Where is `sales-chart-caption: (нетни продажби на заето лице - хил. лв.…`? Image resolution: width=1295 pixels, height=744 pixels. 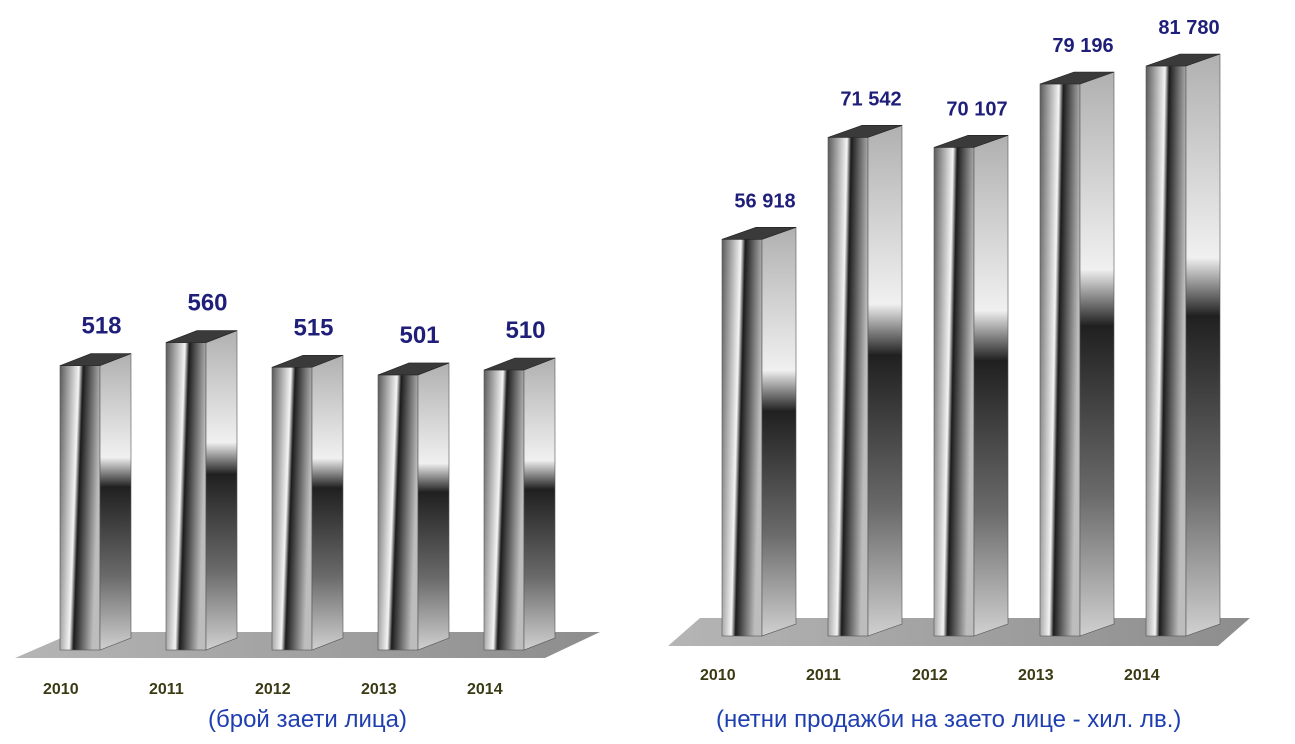 sales-chart-caption: (нетни продажби на заето лице - хил. лв.… is located at coordinates (949, 719).